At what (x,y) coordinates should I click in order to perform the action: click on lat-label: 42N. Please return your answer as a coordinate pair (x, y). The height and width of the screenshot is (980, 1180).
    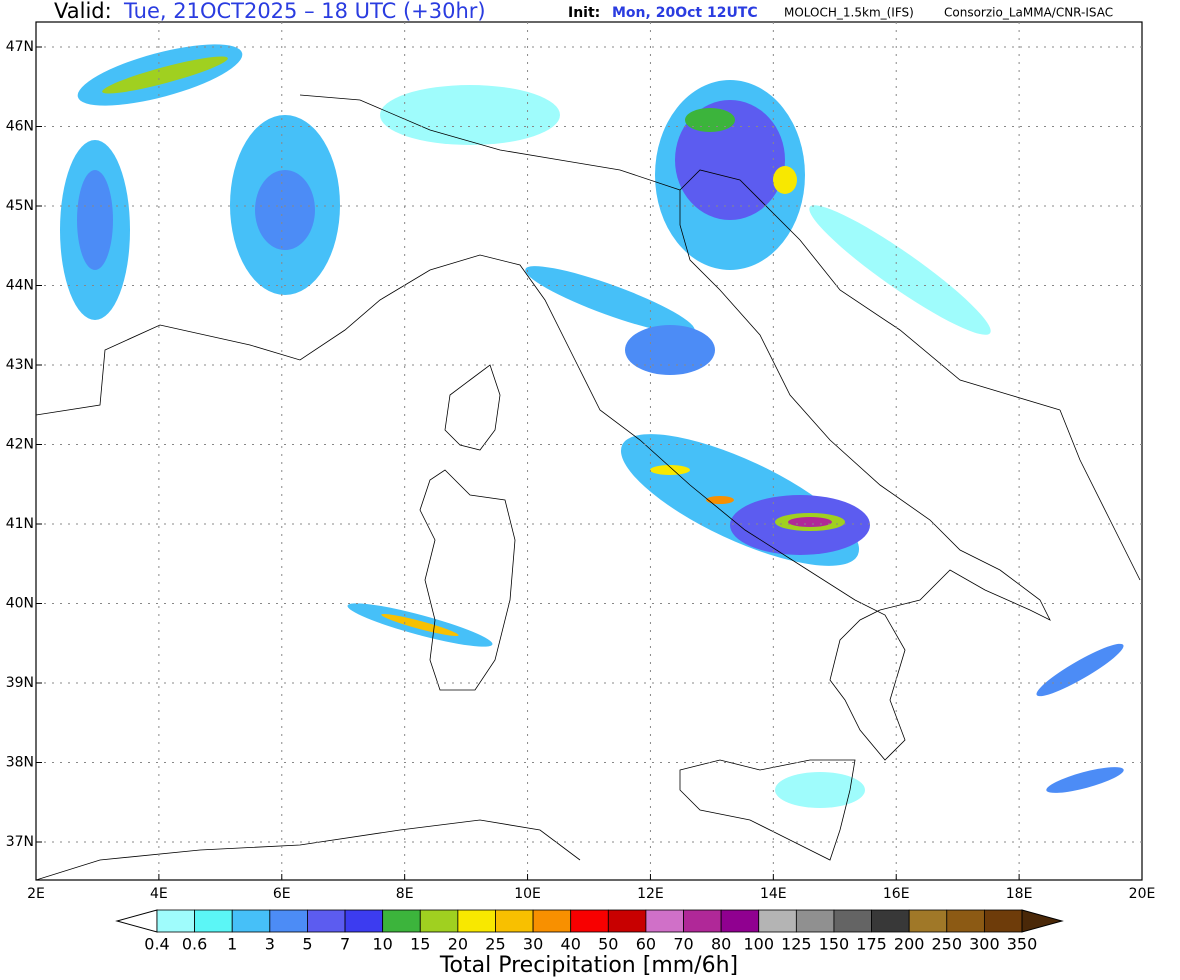
    Looking at the image, I should click on (20, 445).